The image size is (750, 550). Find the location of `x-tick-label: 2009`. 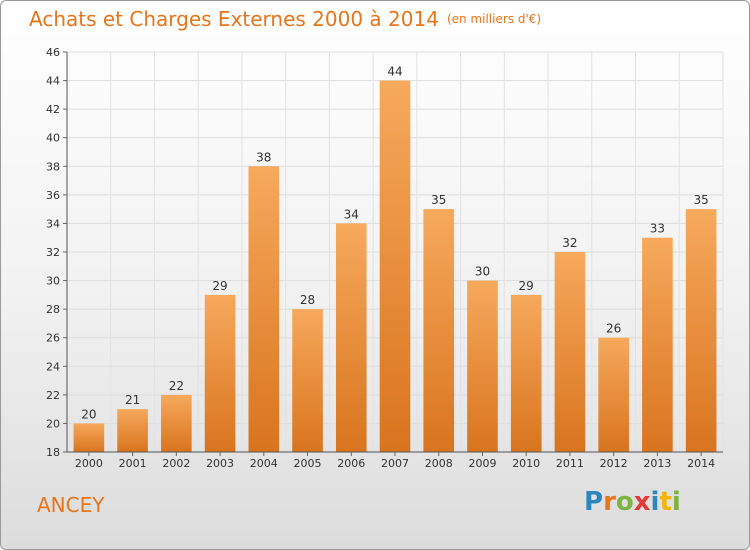

x-tick-label: 2009 is located at coordinates (482, 463).